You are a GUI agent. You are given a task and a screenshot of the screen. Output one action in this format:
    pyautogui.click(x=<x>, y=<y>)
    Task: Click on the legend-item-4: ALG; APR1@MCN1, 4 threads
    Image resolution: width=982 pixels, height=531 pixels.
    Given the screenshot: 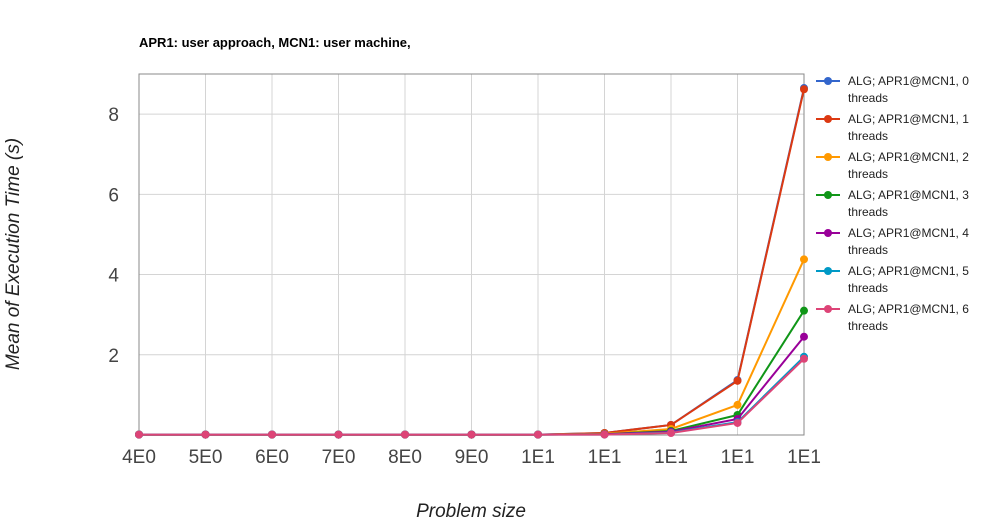 What is the action you would take?
    pyautogui.click(x=892, y=241)
    